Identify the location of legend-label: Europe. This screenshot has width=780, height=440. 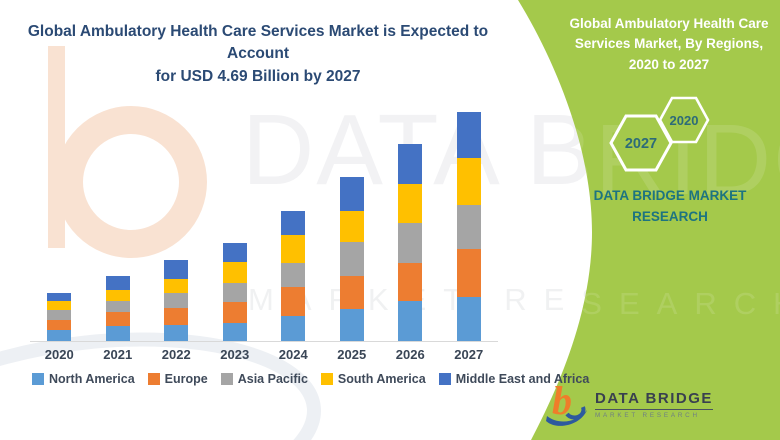
(186, 379).